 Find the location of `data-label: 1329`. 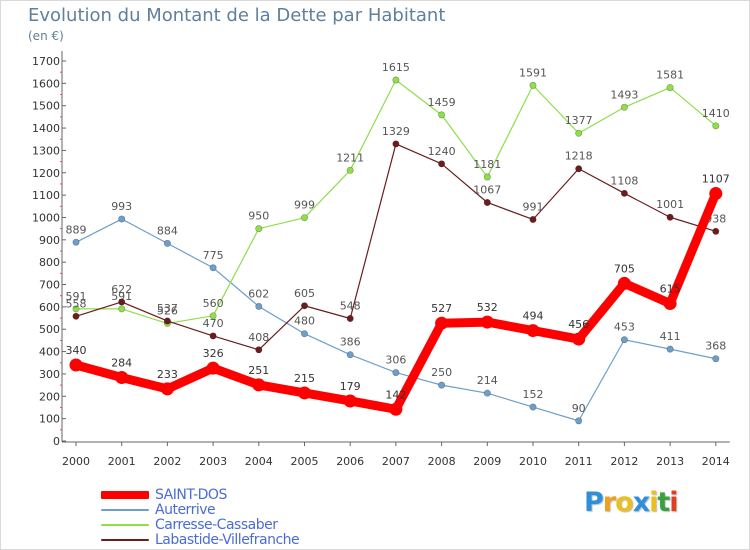

data-label: 1329 is located at coordinates (396, 131).